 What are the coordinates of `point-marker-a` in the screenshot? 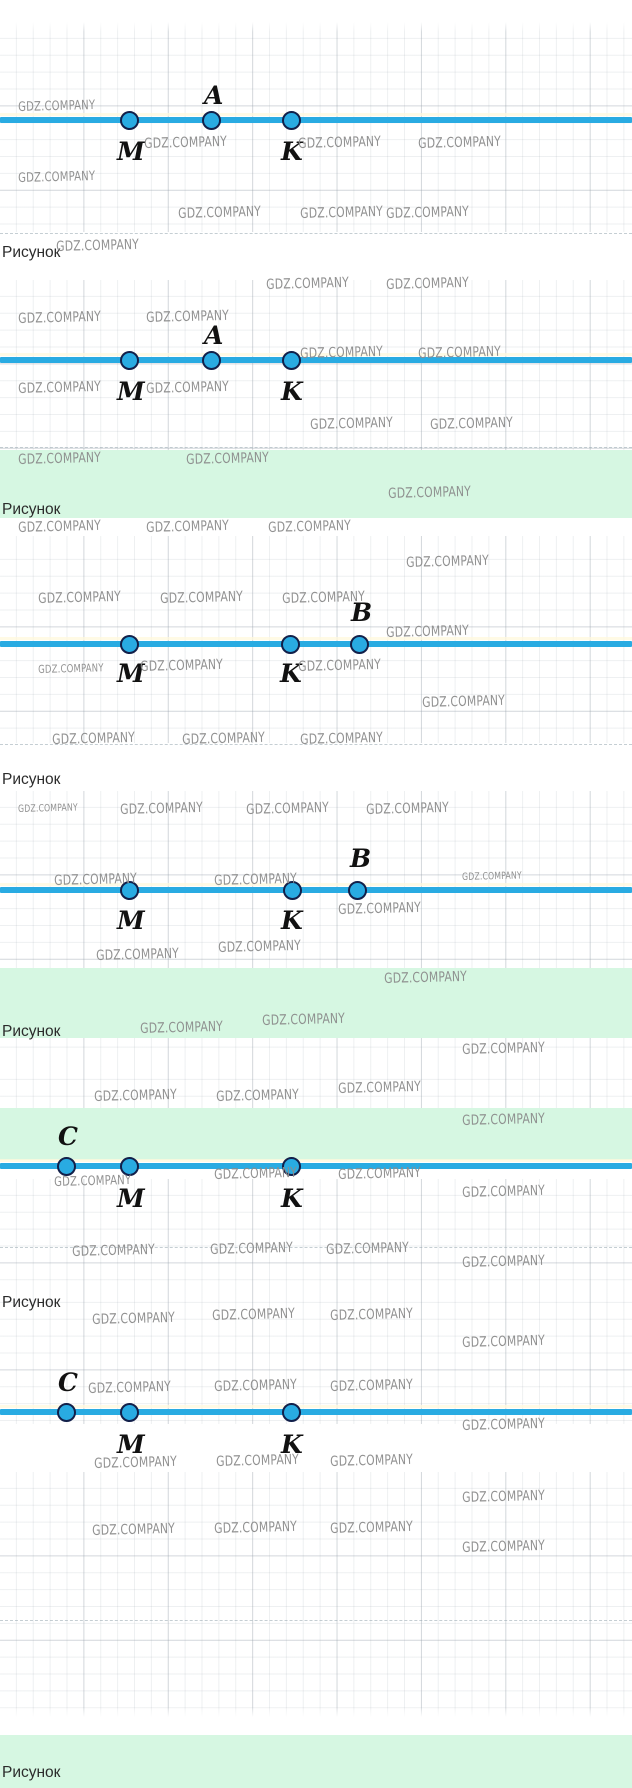 It's located at (211, 360).